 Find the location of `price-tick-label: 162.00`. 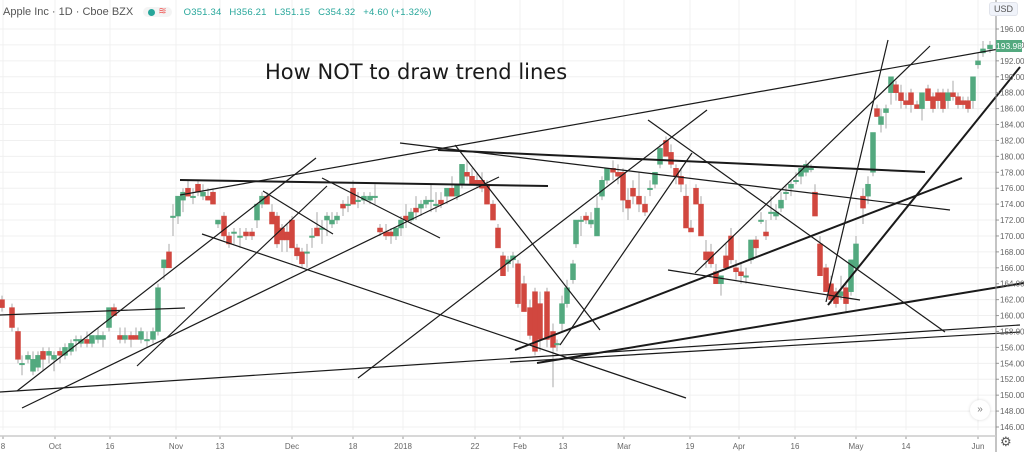

price-tick-label: 162.00 is located at coordinates (1012, 300).